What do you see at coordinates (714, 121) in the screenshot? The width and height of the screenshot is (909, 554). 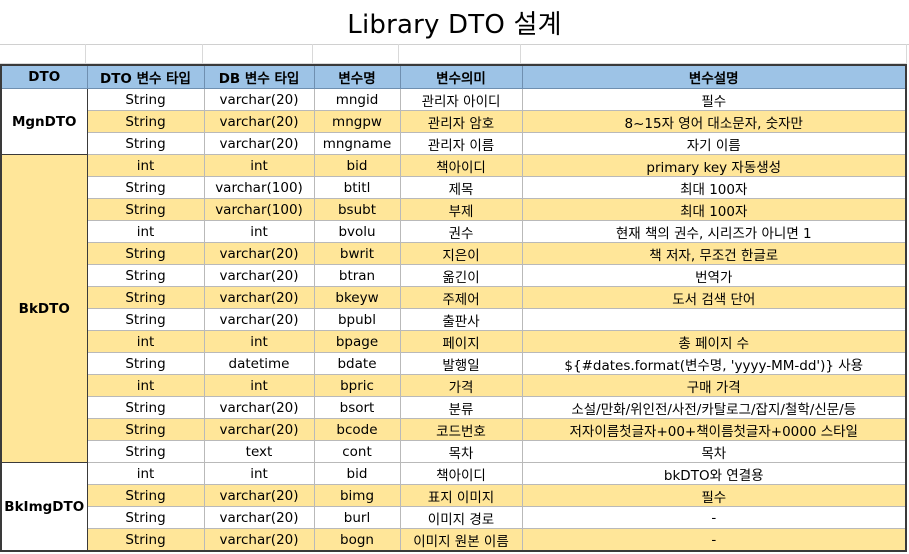 I see `var-desc-cell: 8~15자 영어 대소문자, 숫자만` at bounding box center [714, 121].